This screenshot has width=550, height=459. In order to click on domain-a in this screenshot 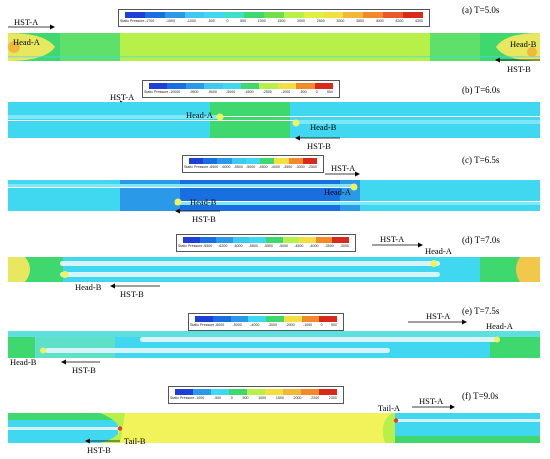, I will do `click(274, 42)`.